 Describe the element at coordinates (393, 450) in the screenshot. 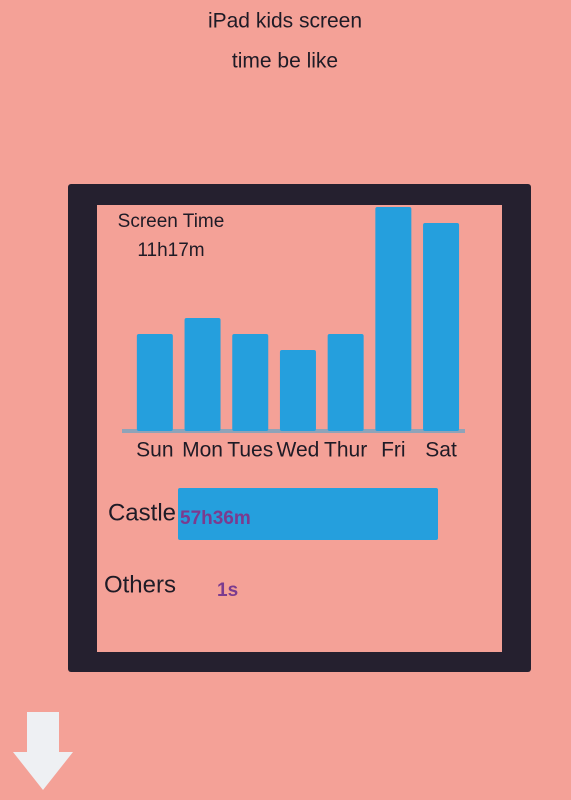

I see `x-tick-label: Fri` at that location.